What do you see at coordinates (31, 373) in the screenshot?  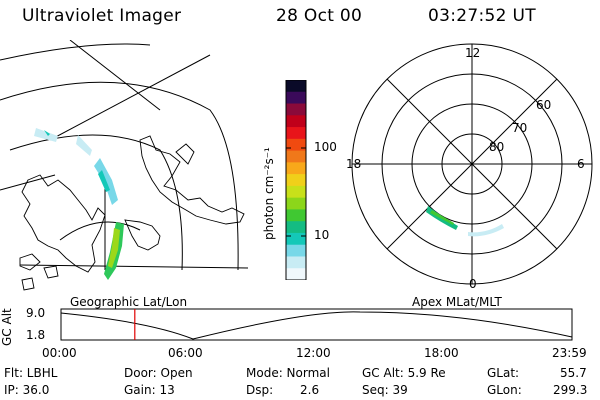 I see `filter-status: Flt: LBHL` at bounding box center [31, 373].